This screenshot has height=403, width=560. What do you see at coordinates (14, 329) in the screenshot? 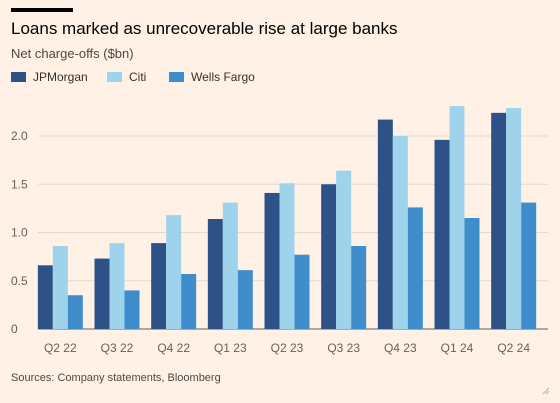
I see `y-tick-label: 0` at bounding box center [14, 329].